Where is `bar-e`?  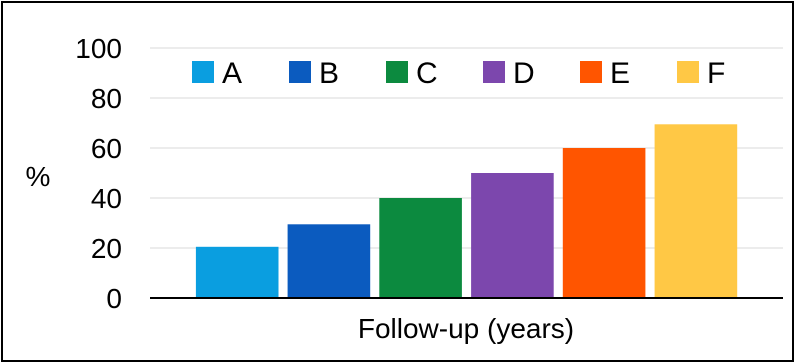 bar-e is located at coordinates (604, 223).